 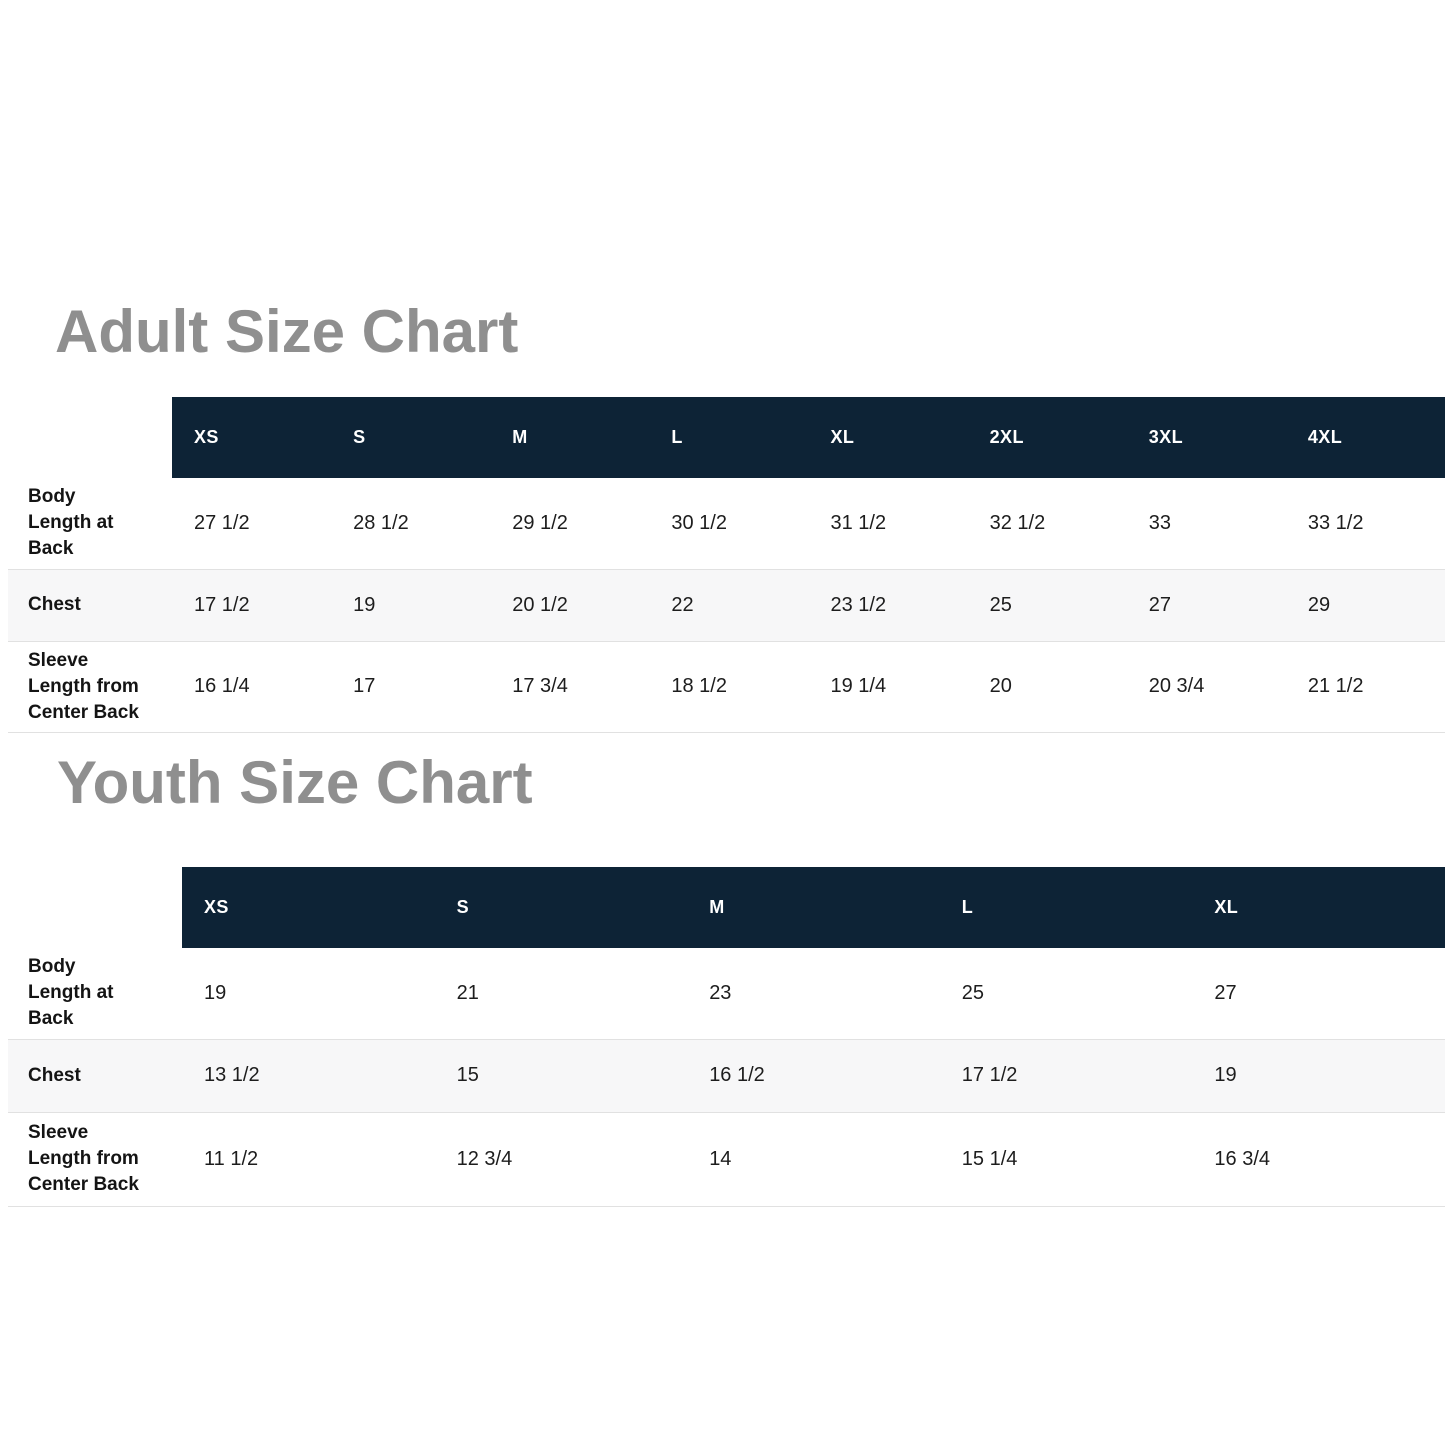 I want to click on youth-table-header-row: XS S M L XL, so click(x=813, y=907).